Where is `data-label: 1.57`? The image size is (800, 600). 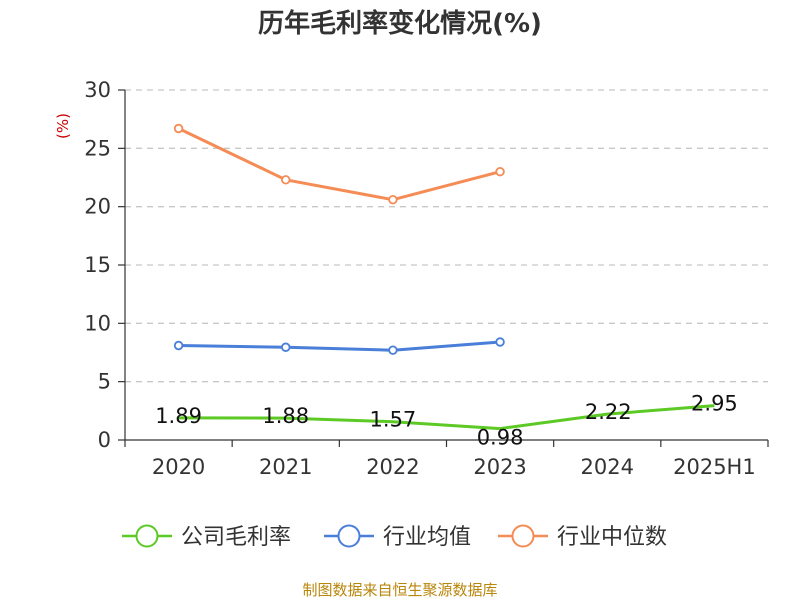
data-label: 1.57 is located at coordinates (393, 420).